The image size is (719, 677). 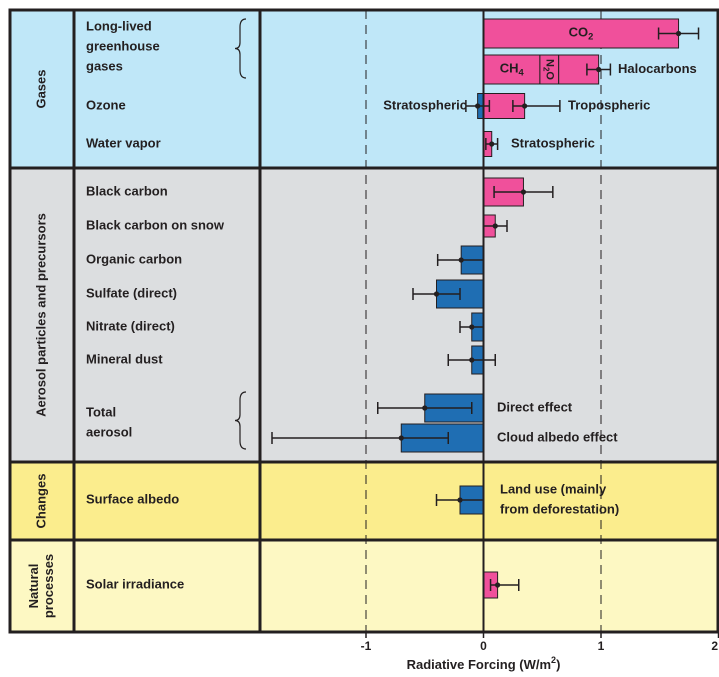 What do you see at coordinates (557, 436) in the screenshot?
I see `part-label: Cloud albedo effect` at bounding box center [557, 436].